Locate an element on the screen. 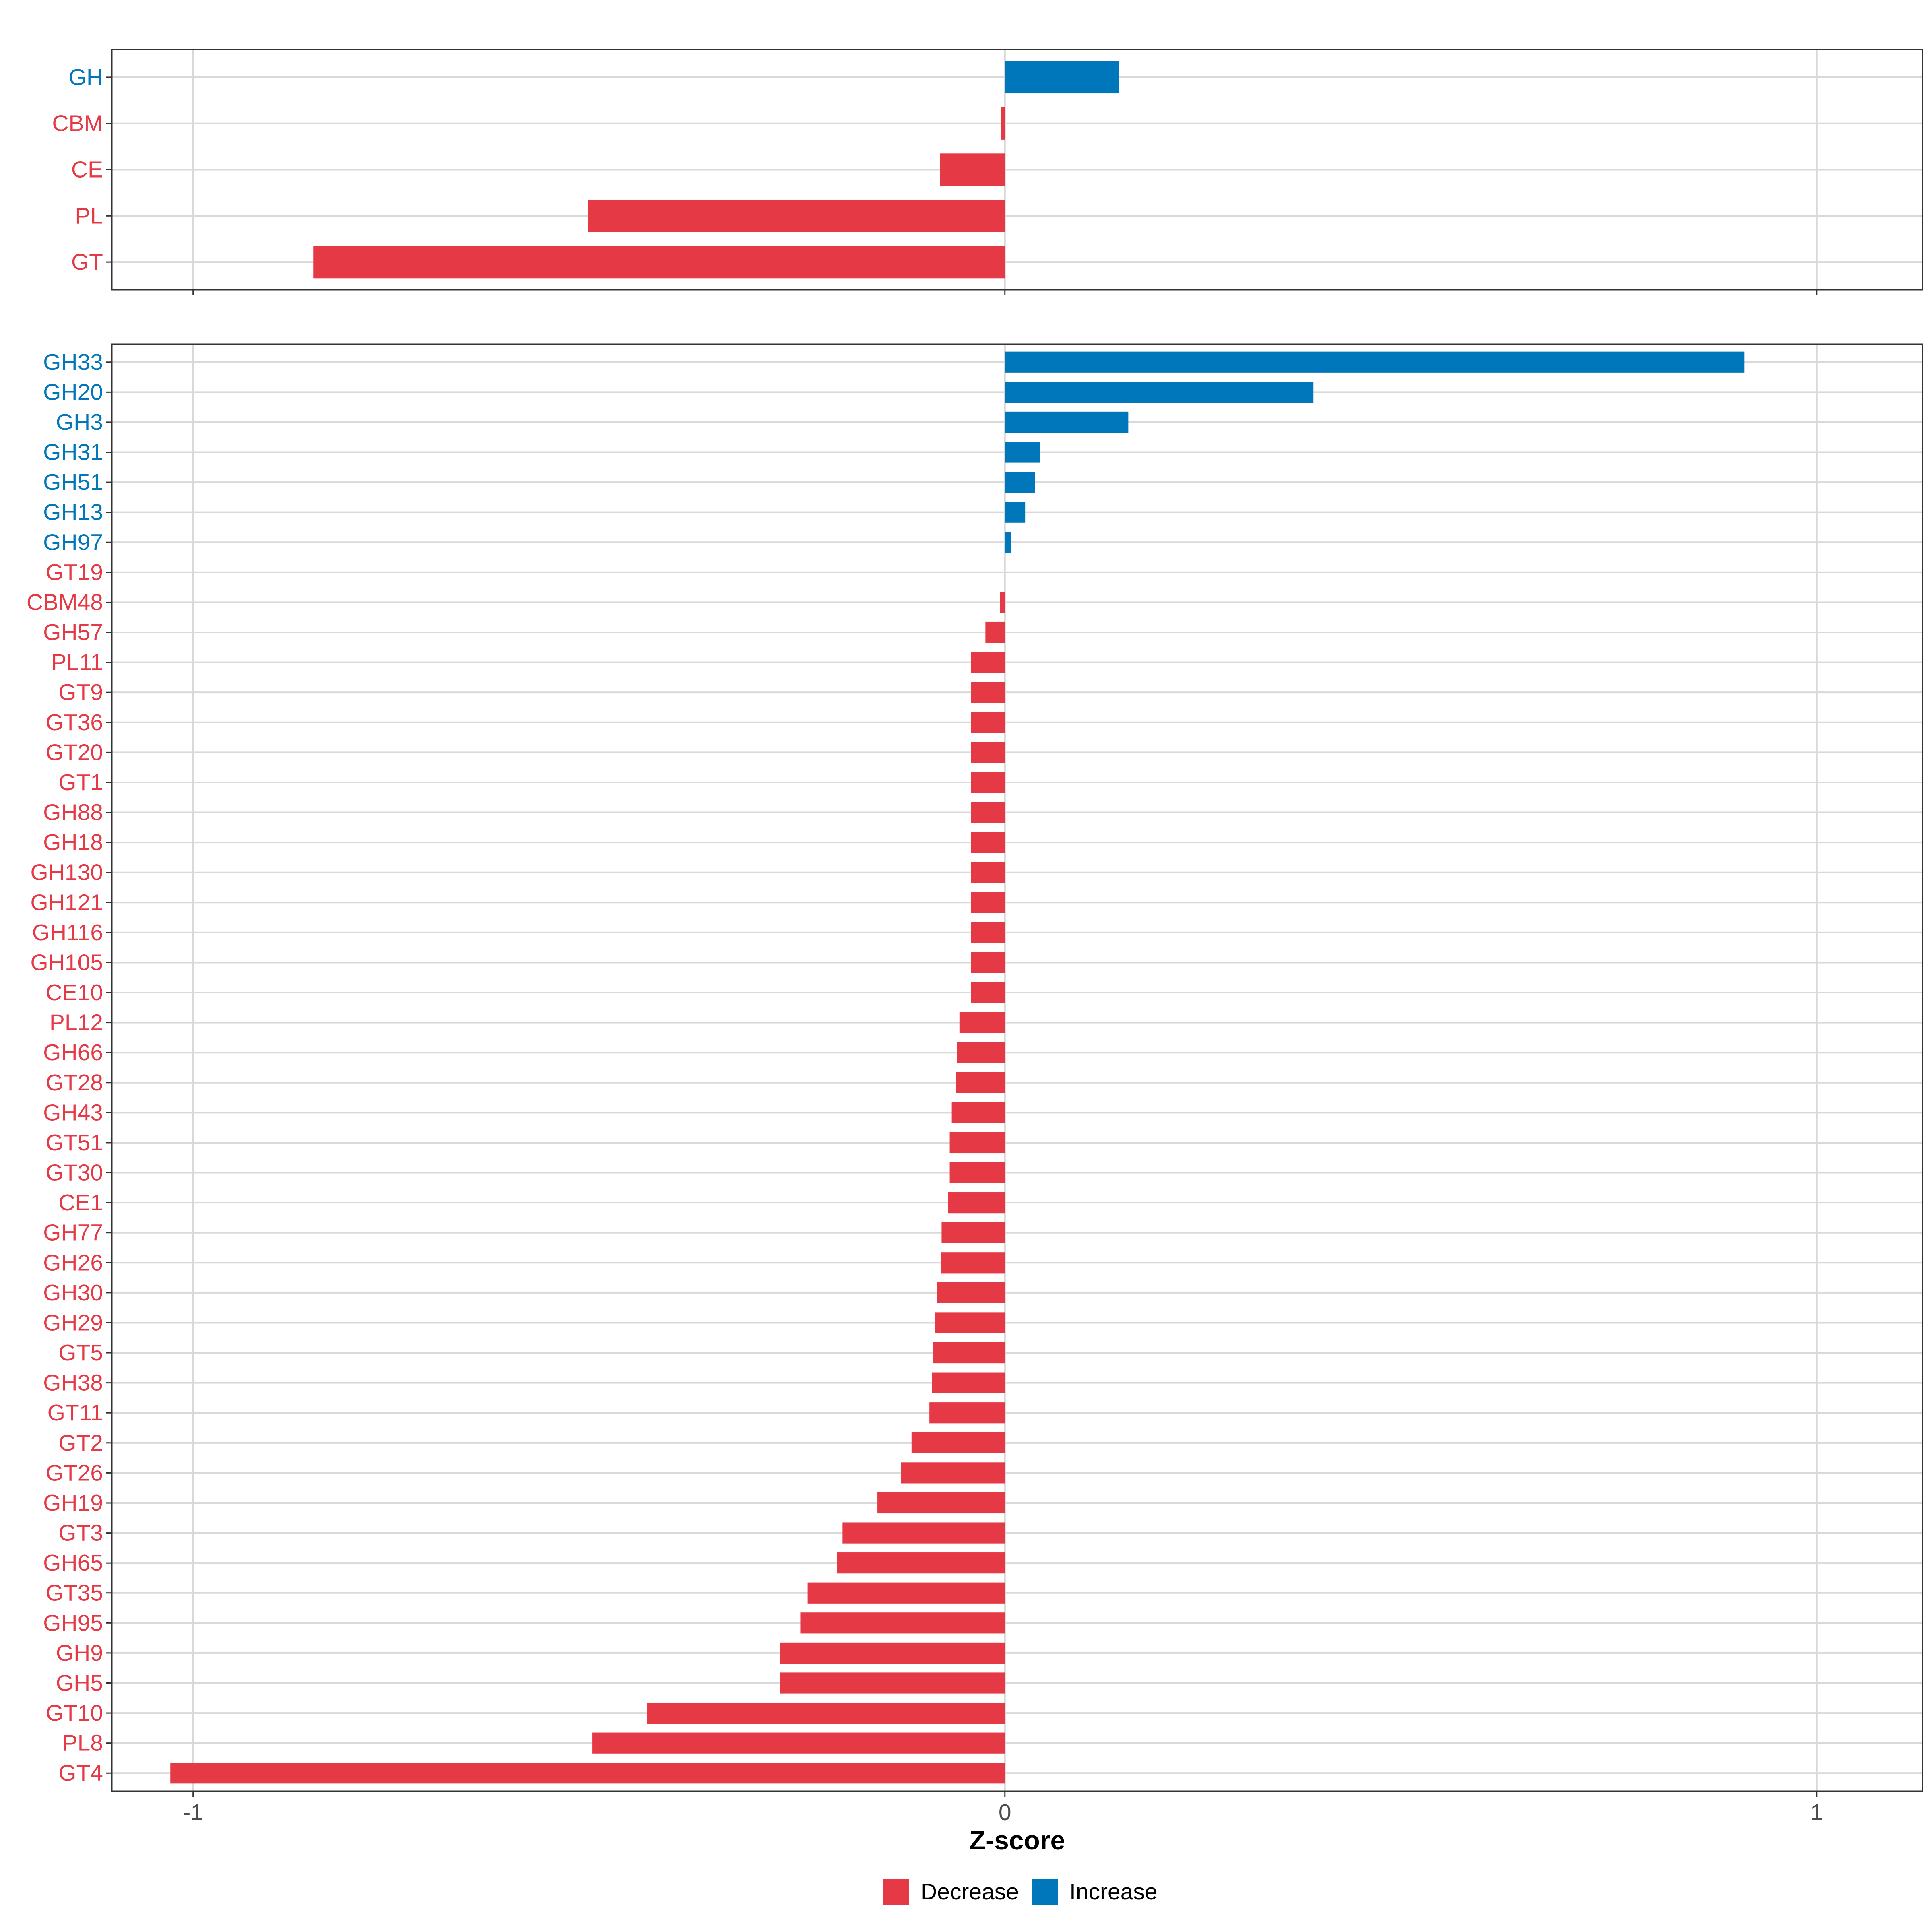 Image resolution: width=1932 pixels, height=1932 pixels. bar-gh116 is located at coordinates (988, 932).